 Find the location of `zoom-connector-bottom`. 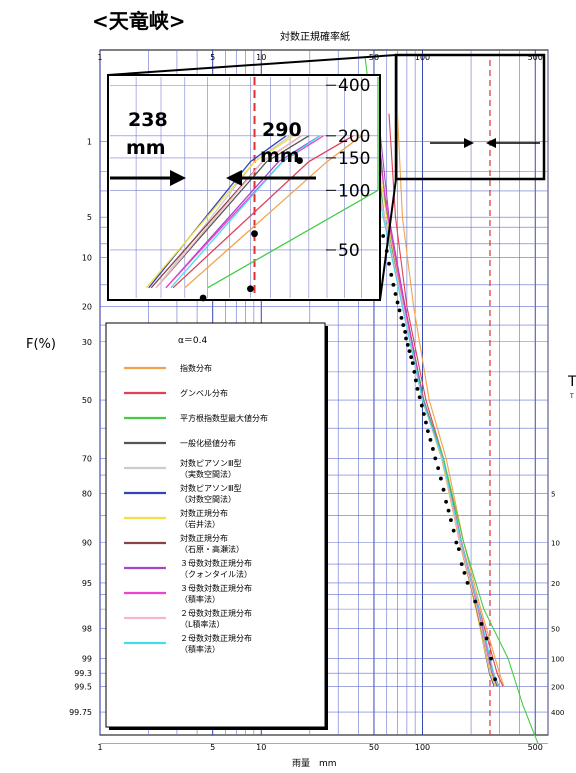

zoom-connector-bottom is located at coordinates (388, 239).